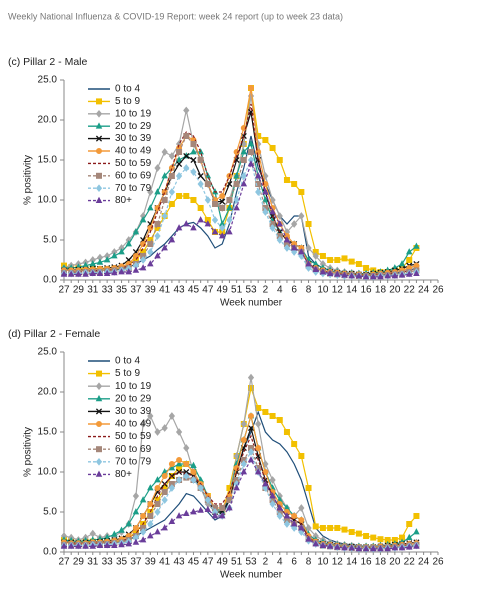 The image size is (494, 600). Describe the element at coordinates (352, 290) in the screenshot. I see `x-tick-label: 14` at that location.